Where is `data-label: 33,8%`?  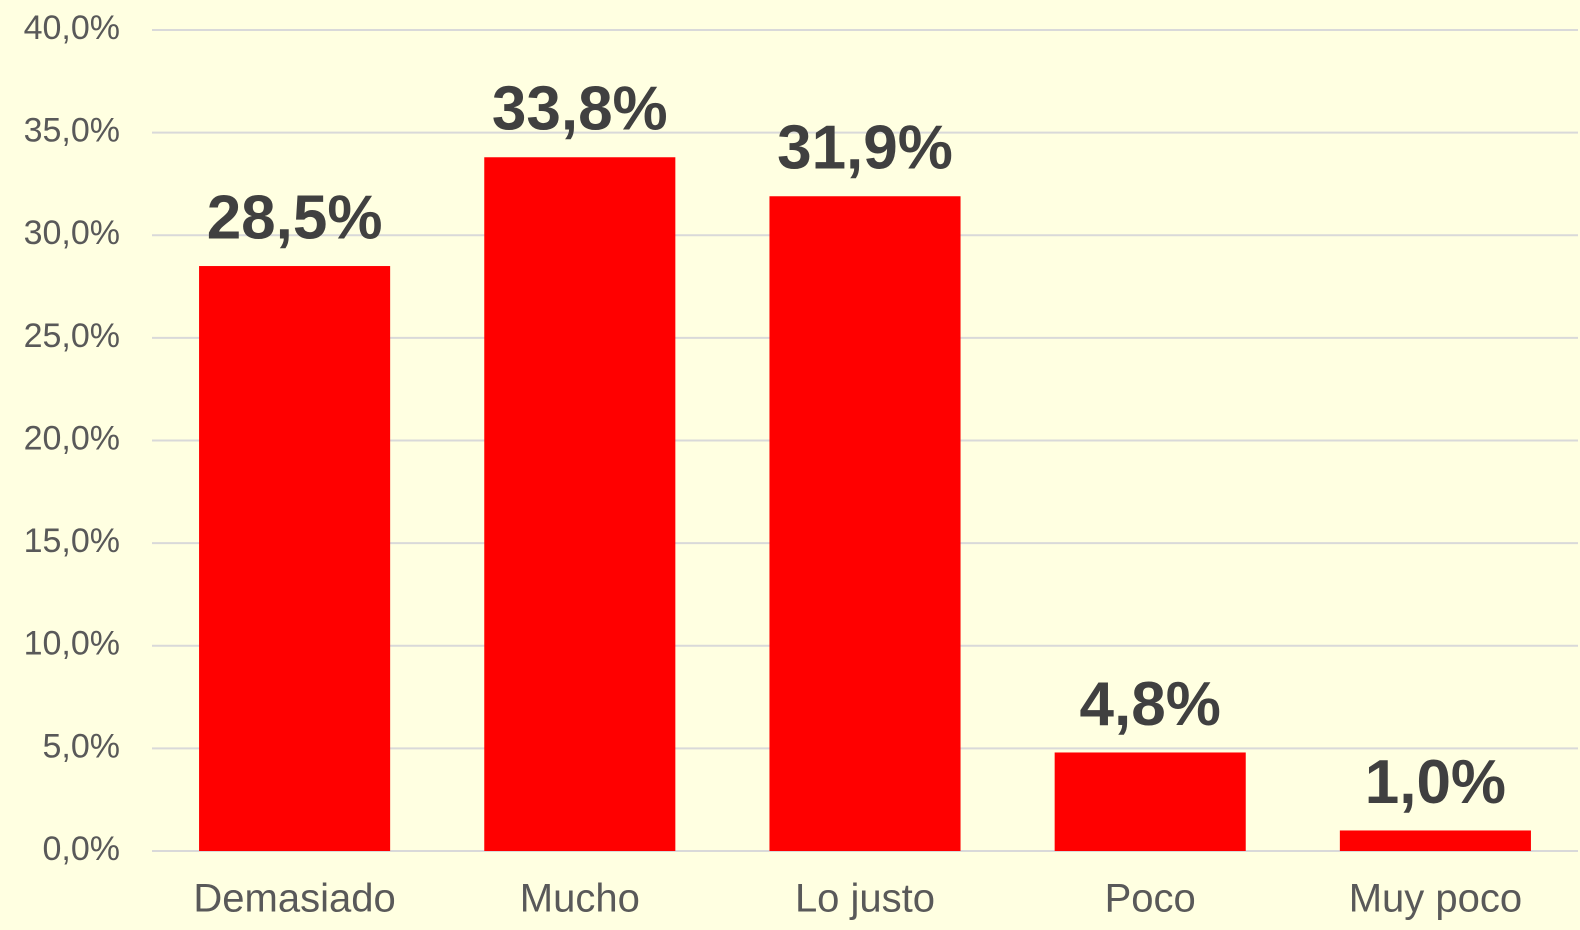 data-label: 33,8% is located at coordinates (580, 109).